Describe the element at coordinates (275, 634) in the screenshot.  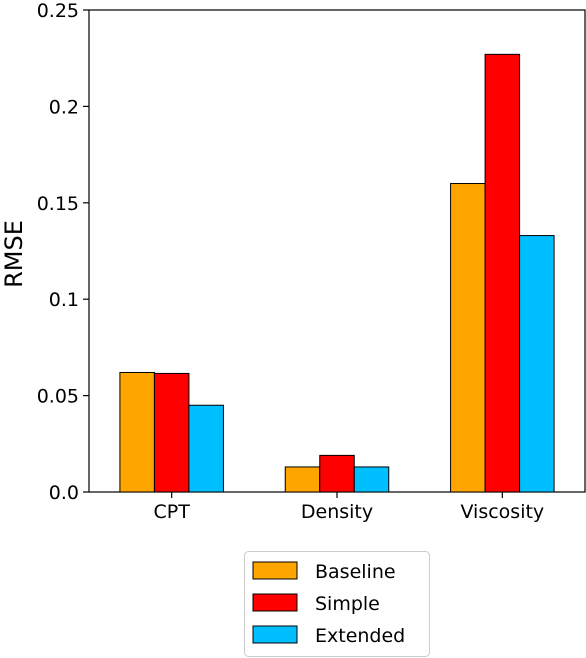
I see `legend-swatch-extended` at that location.